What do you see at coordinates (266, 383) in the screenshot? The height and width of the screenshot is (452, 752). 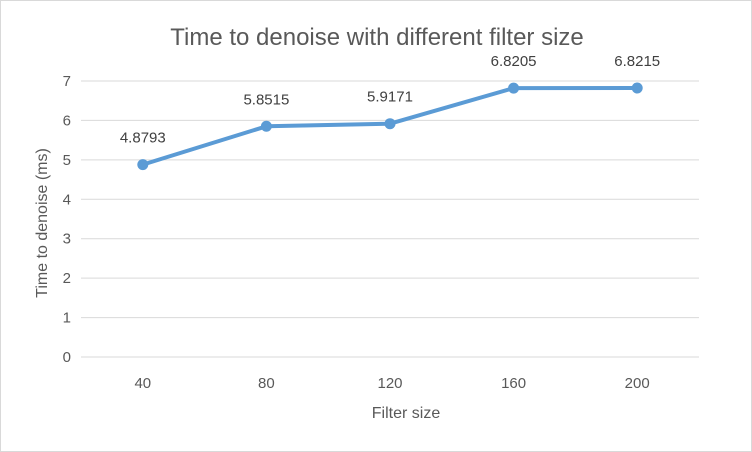 I see `x-tick-label: 80` at bounding box center [266, 383].